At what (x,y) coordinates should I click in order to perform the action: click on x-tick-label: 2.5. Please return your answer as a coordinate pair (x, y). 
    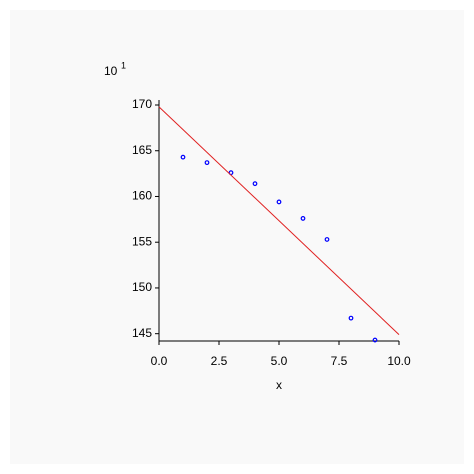
    Looking at the image, I should click on (219, 361).